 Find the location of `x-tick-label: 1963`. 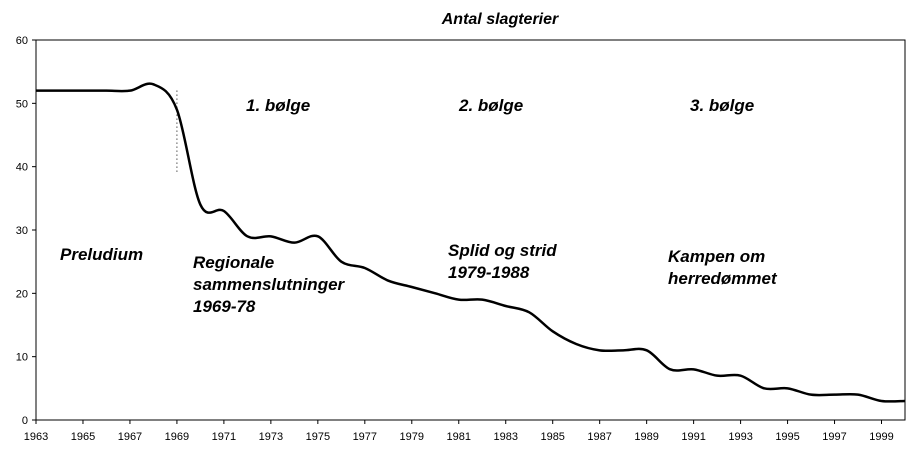

x-tick-label: 1963 is located at coordinates (36, 437).